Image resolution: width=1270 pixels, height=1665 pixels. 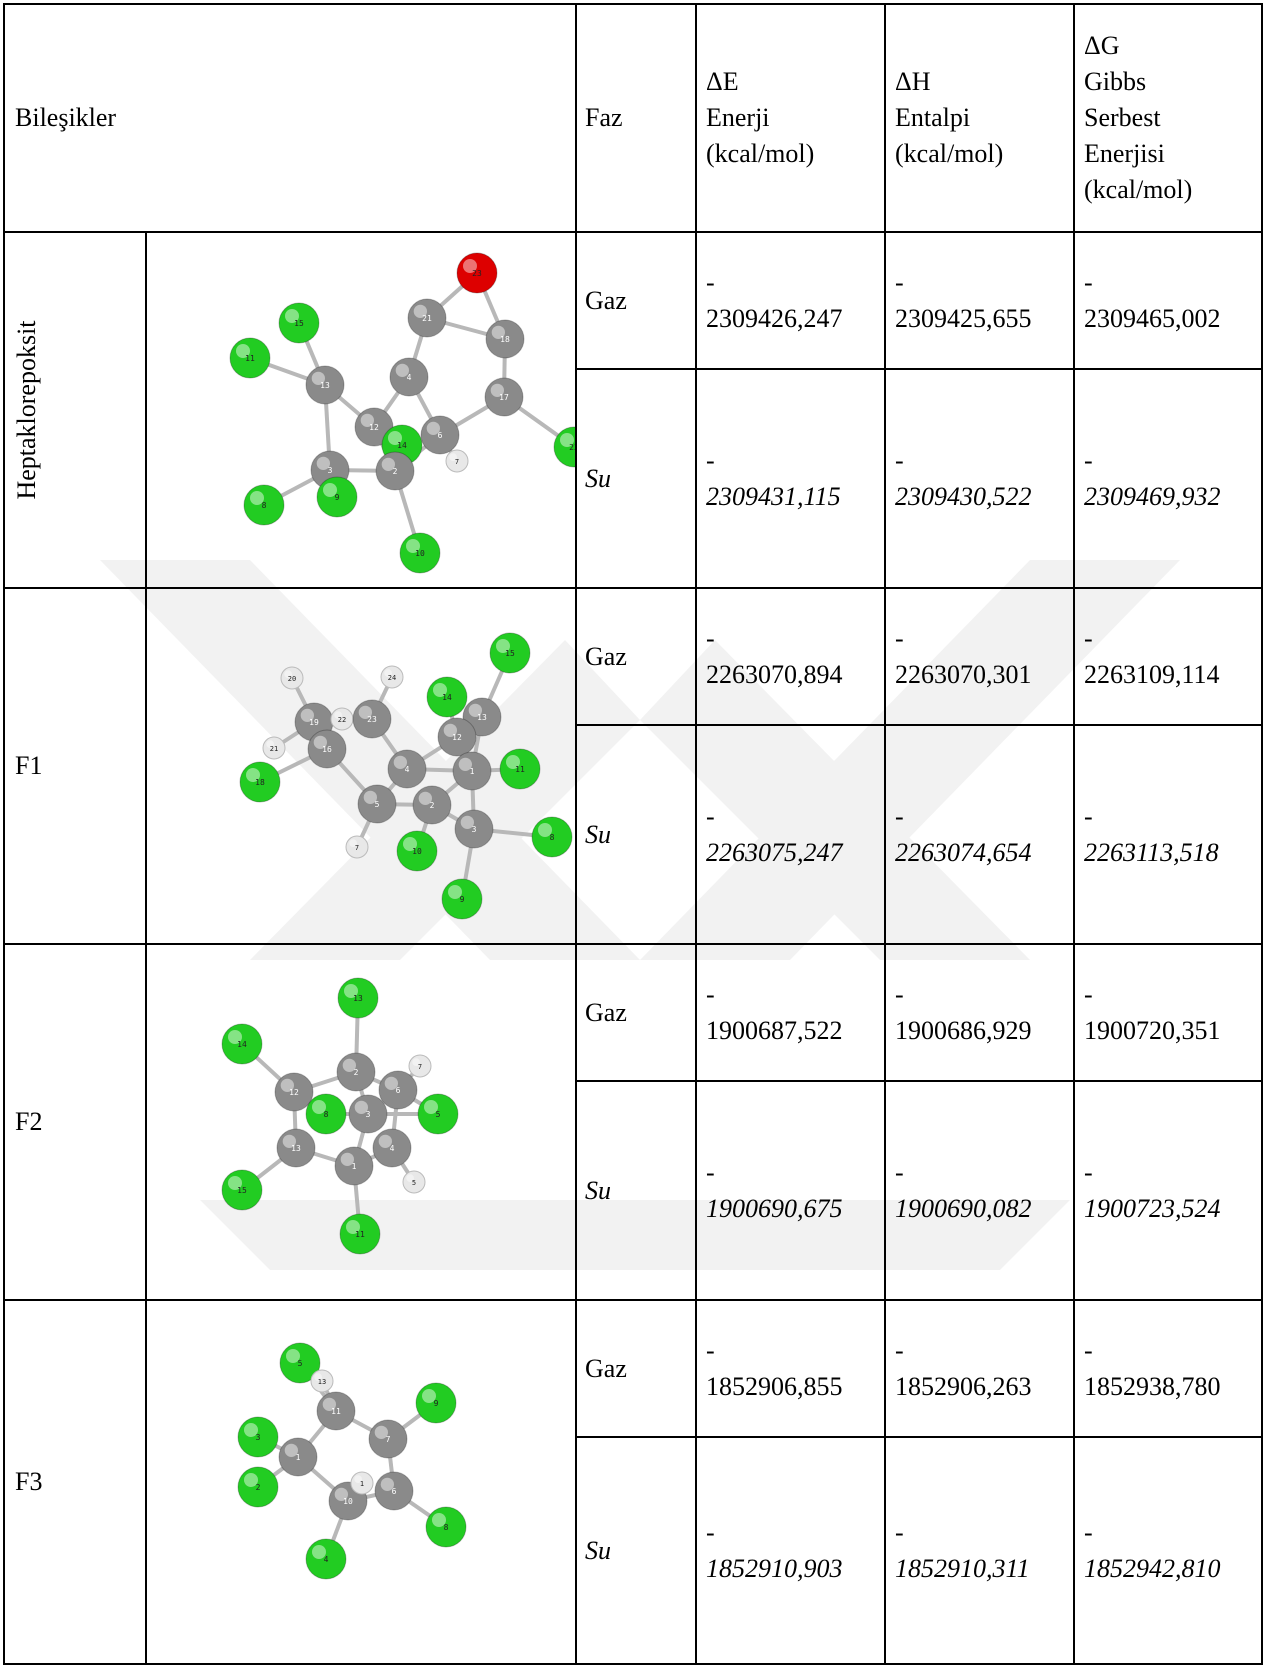 What do you see at coordinates (1168, 118) in the screenshot?
I see `header-delta-g: ΔG Gibbs Serbest Enerjisi (kcal/mol)` at bounding box center [1168, 118].